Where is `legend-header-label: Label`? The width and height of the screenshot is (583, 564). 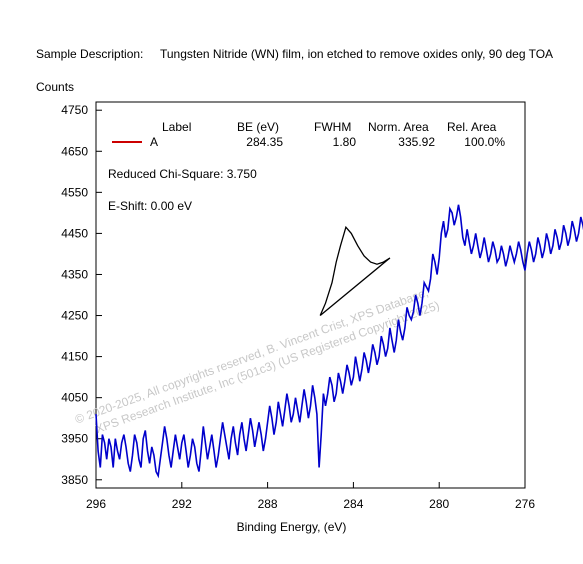
legend-header-label: Label is located at coordinates (176, 127).